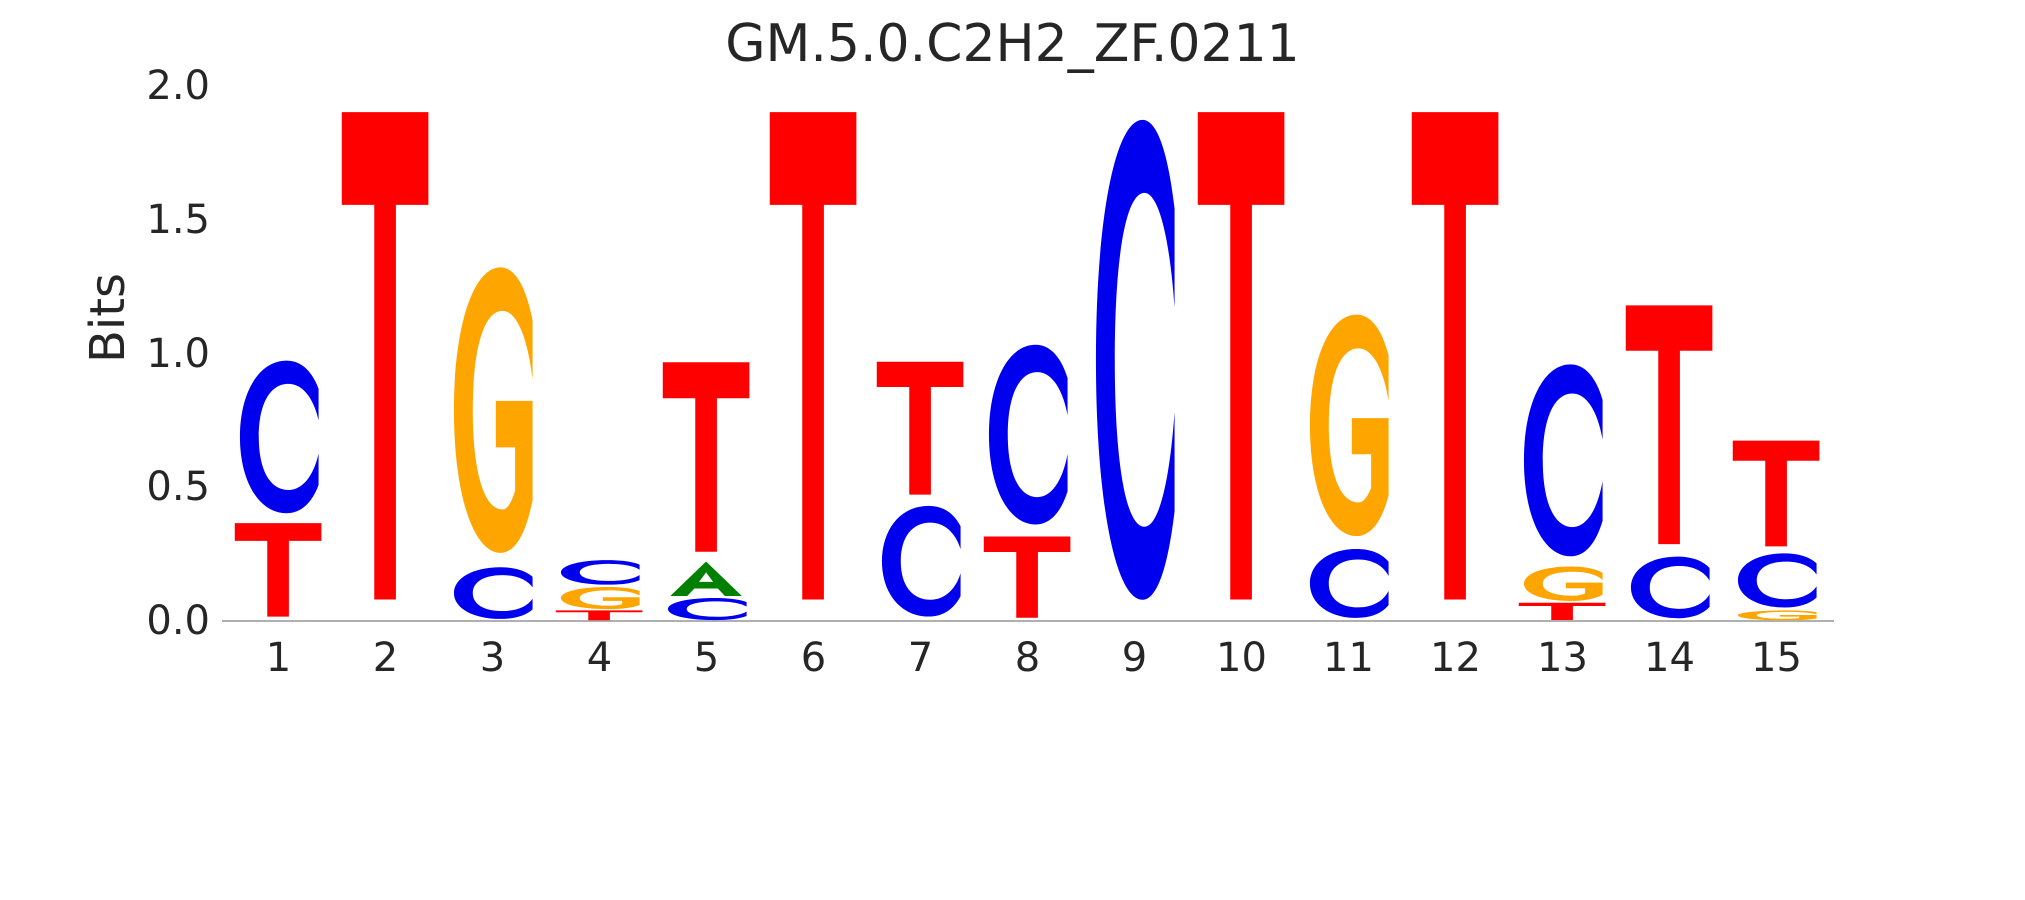  What do you see at coordinates (108, 318) in the screenshot?
I see `y-axis-label: Bits` at bounding box center [108, 318].